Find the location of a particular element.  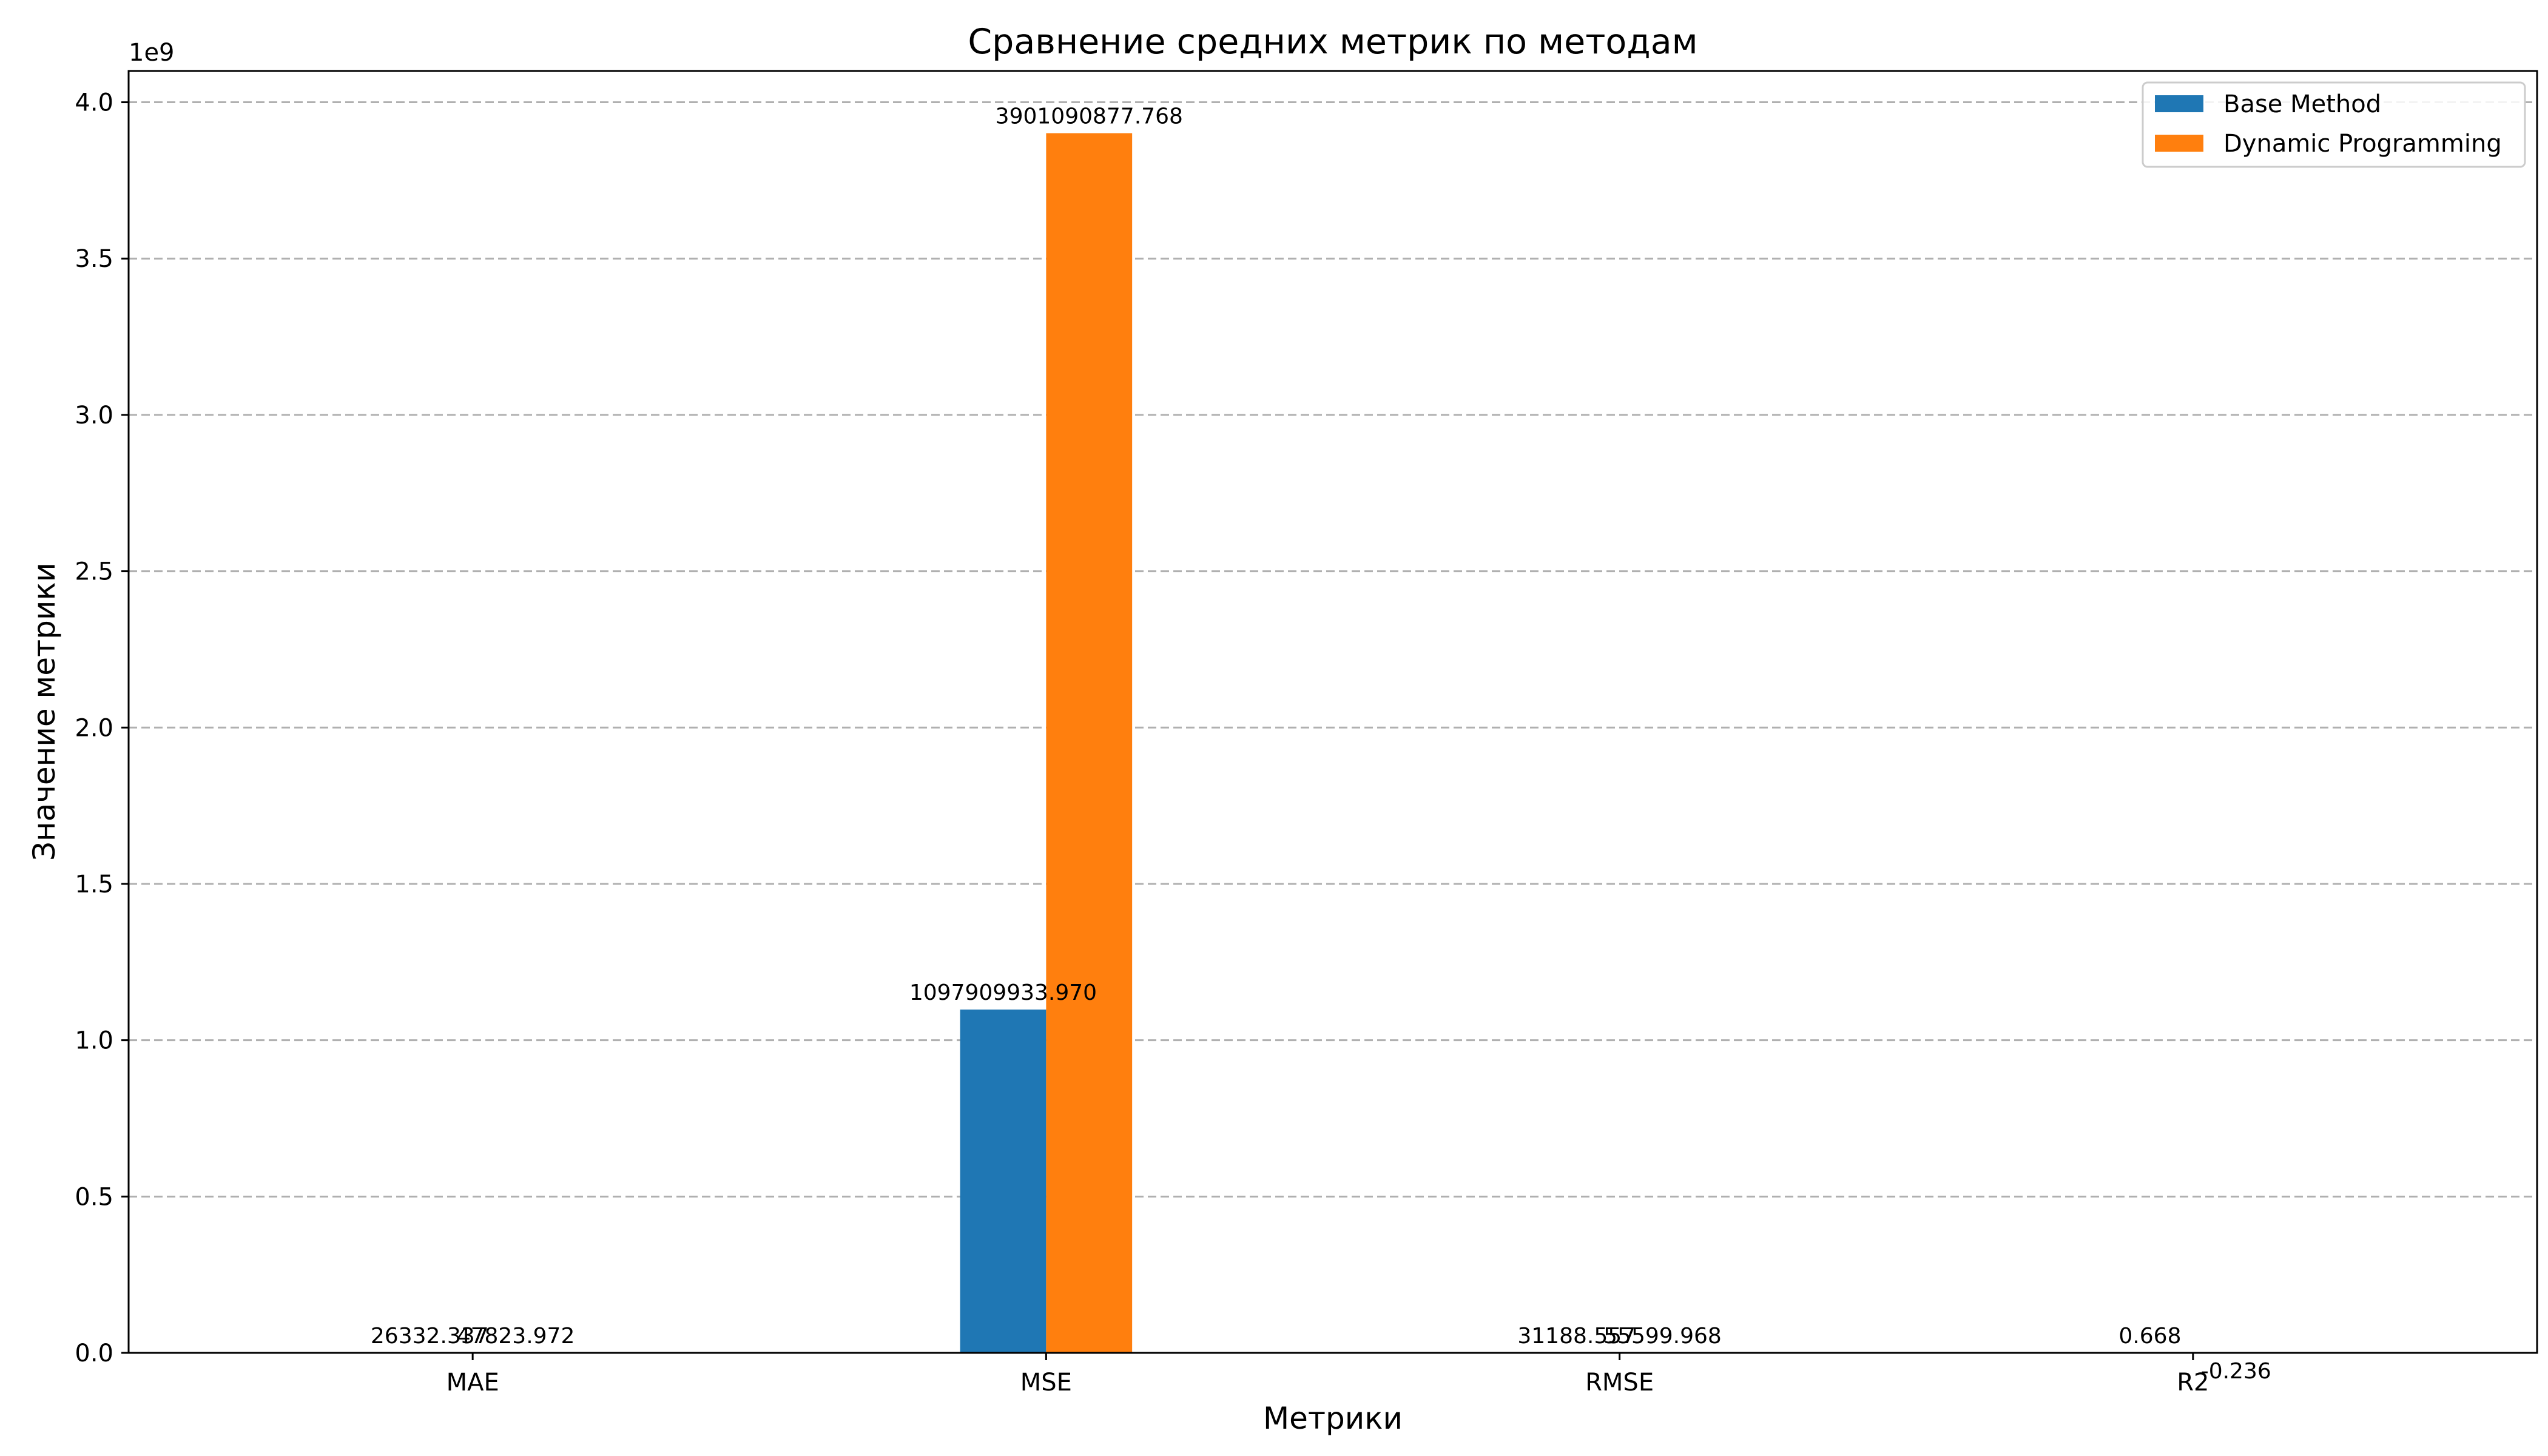

legend: Base Method Dynamic Programming is located at coordinates (2334, 124).